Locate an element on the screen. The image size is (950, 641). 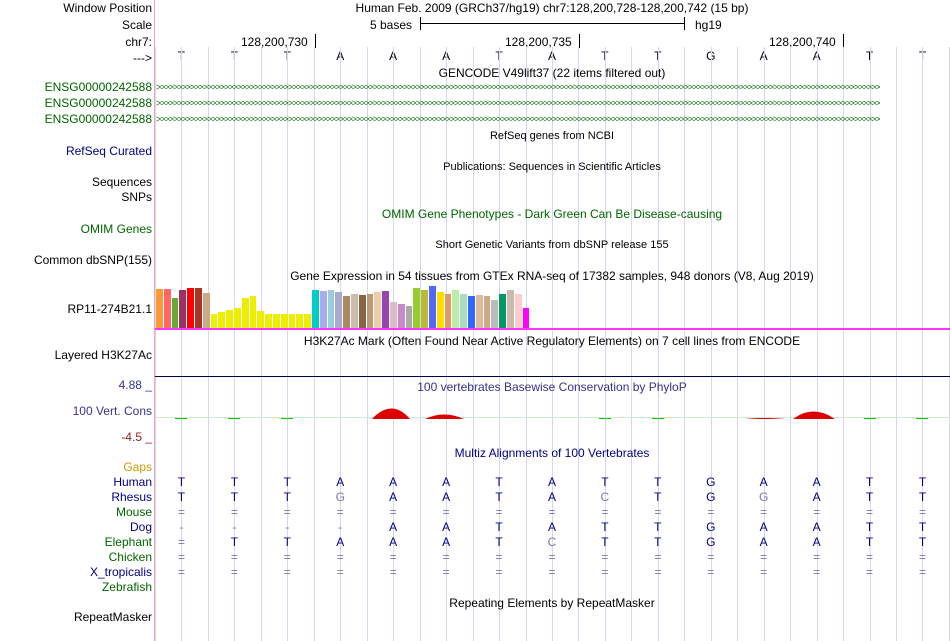
species-rhesus-label: Rhesus is located at coordinates (131, 497).